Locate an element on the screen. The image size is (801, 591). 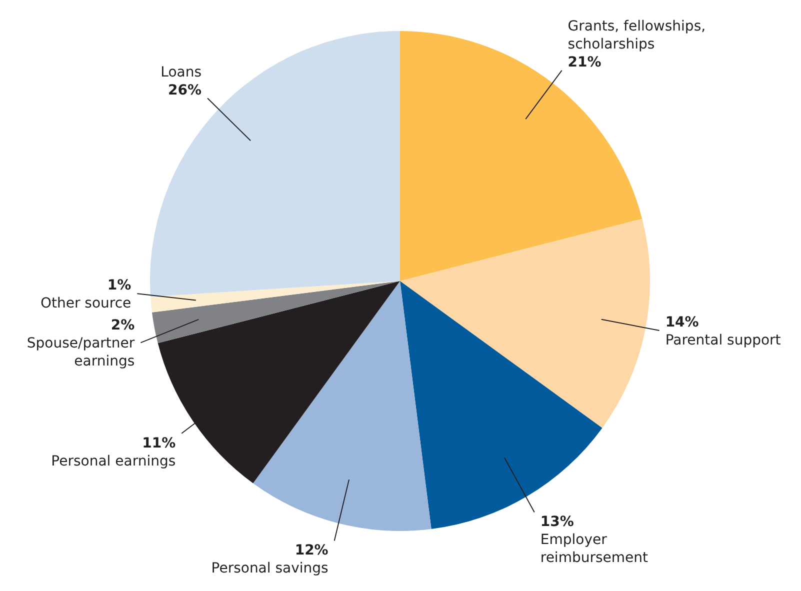
data-label: 2% is located at coordinates (122, 326).